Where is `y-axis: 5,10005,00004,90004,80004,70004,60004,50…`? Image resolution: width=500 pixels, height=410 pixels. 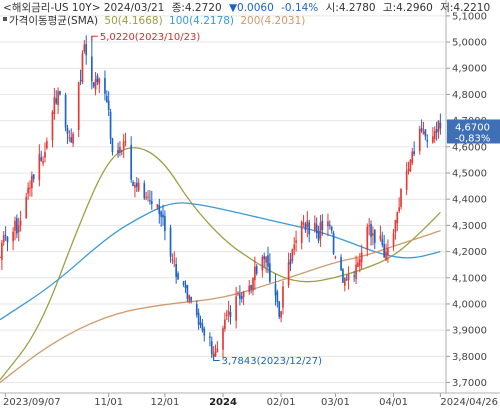
y-axis: 5,10005,00004,90004,80004,70004,60004,50… is located at coordinates (466, 200).